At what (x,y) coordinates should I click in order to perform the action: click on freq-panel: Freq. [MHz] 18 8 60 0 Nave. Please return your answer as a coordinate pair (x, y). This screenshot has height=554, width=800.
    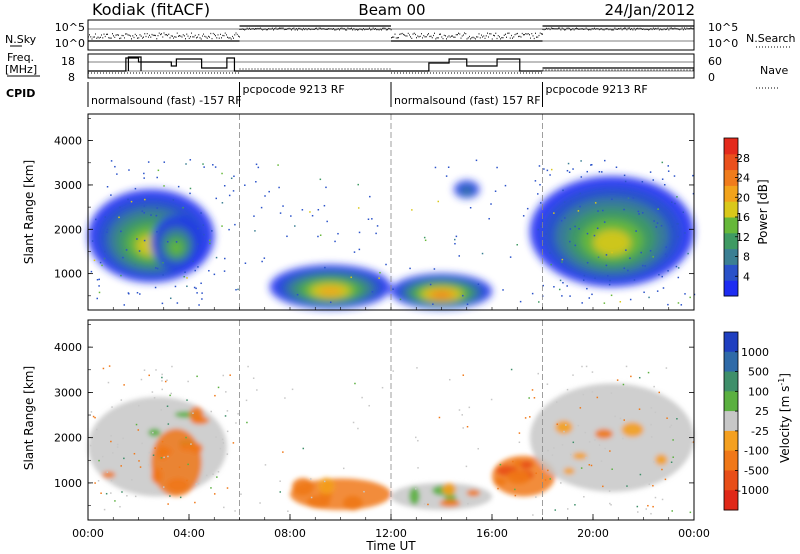
    Looking at the image, I should click on (396, 70).